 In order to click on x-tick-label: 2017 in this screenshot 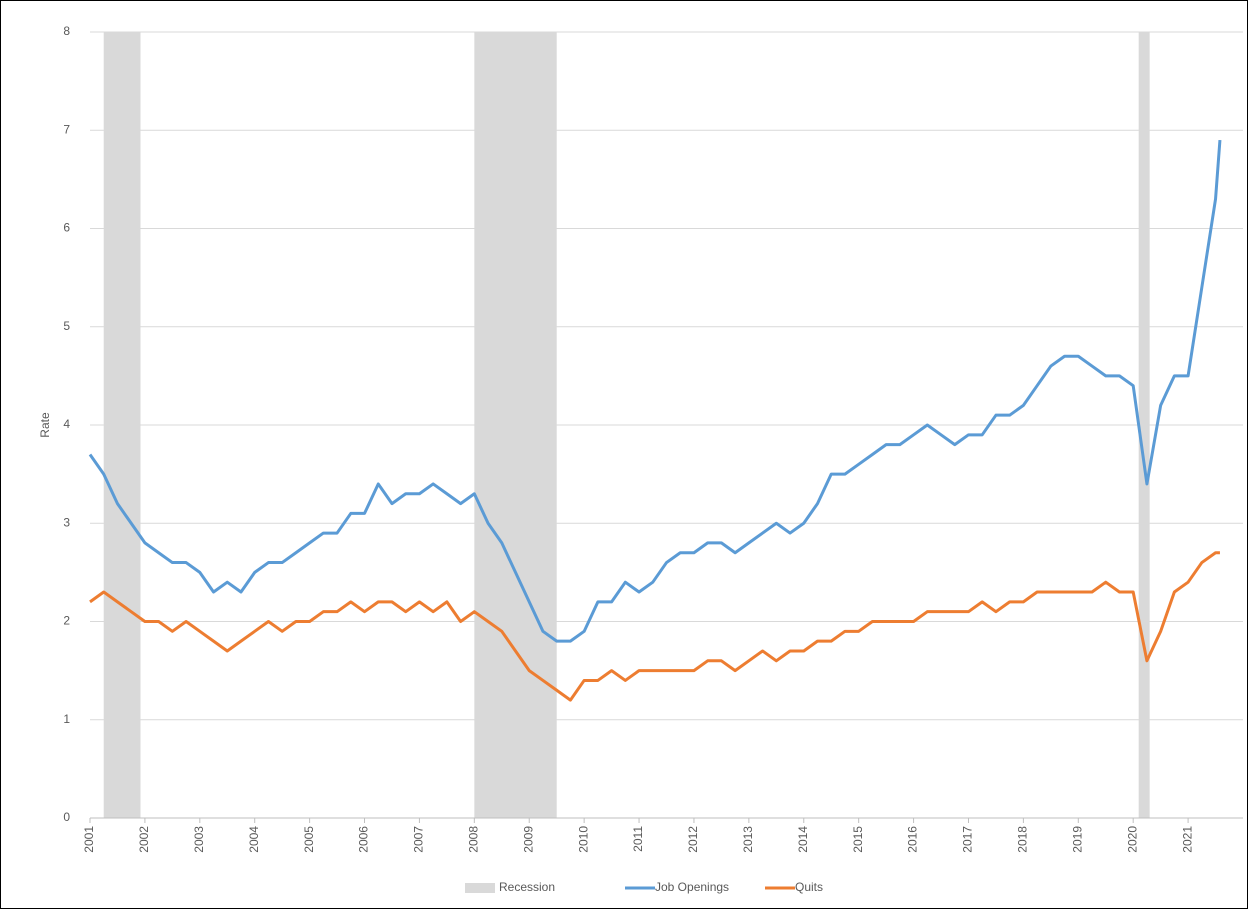, I will do `click(968, 839)`.